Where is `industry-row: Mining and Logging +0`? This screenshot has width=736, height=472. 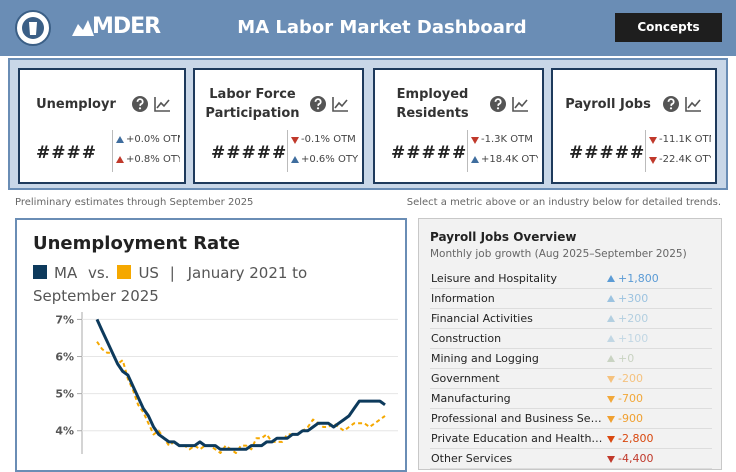 industry-row: Mining and Logging +0 is located at coordinates (571, 359).